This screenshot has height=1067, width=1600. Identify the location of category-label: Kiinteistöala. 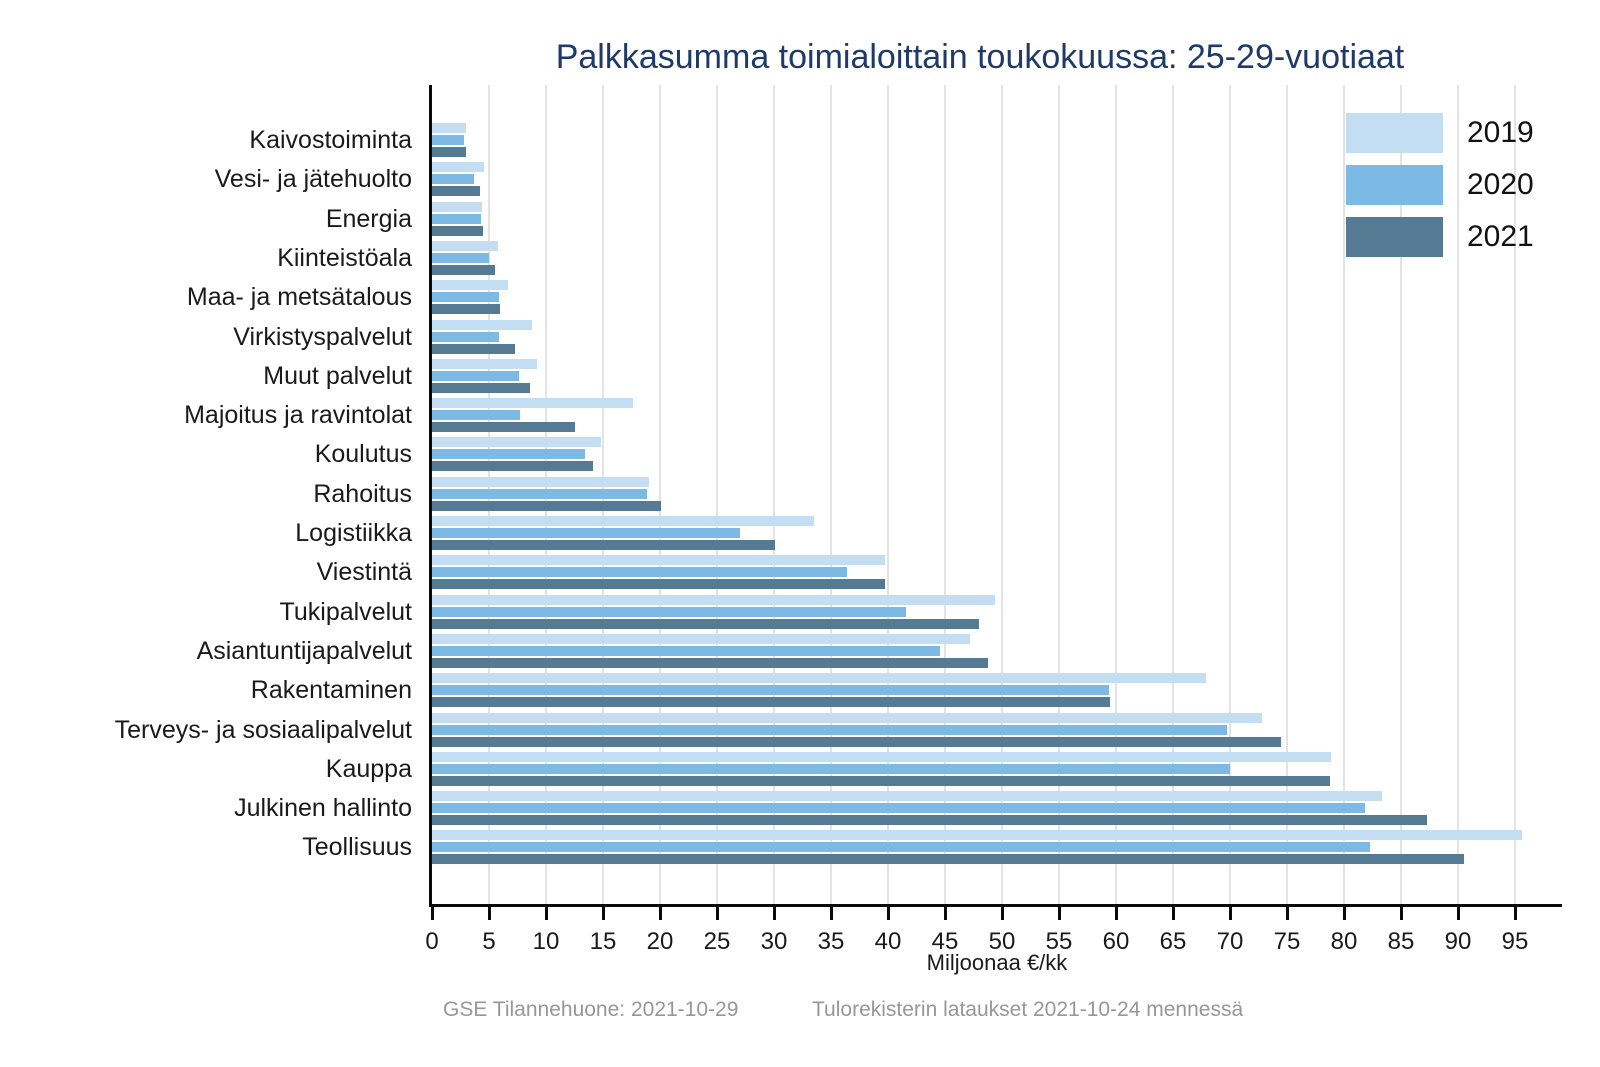
(344, 258).